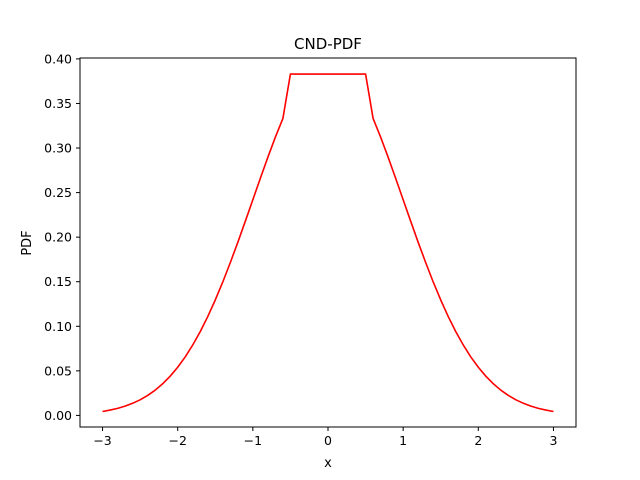 The image size is (640, 480). Describe the element at coordinates (58, 103) in the screenshot. I see `y-tick-label: 0.35` at that location.